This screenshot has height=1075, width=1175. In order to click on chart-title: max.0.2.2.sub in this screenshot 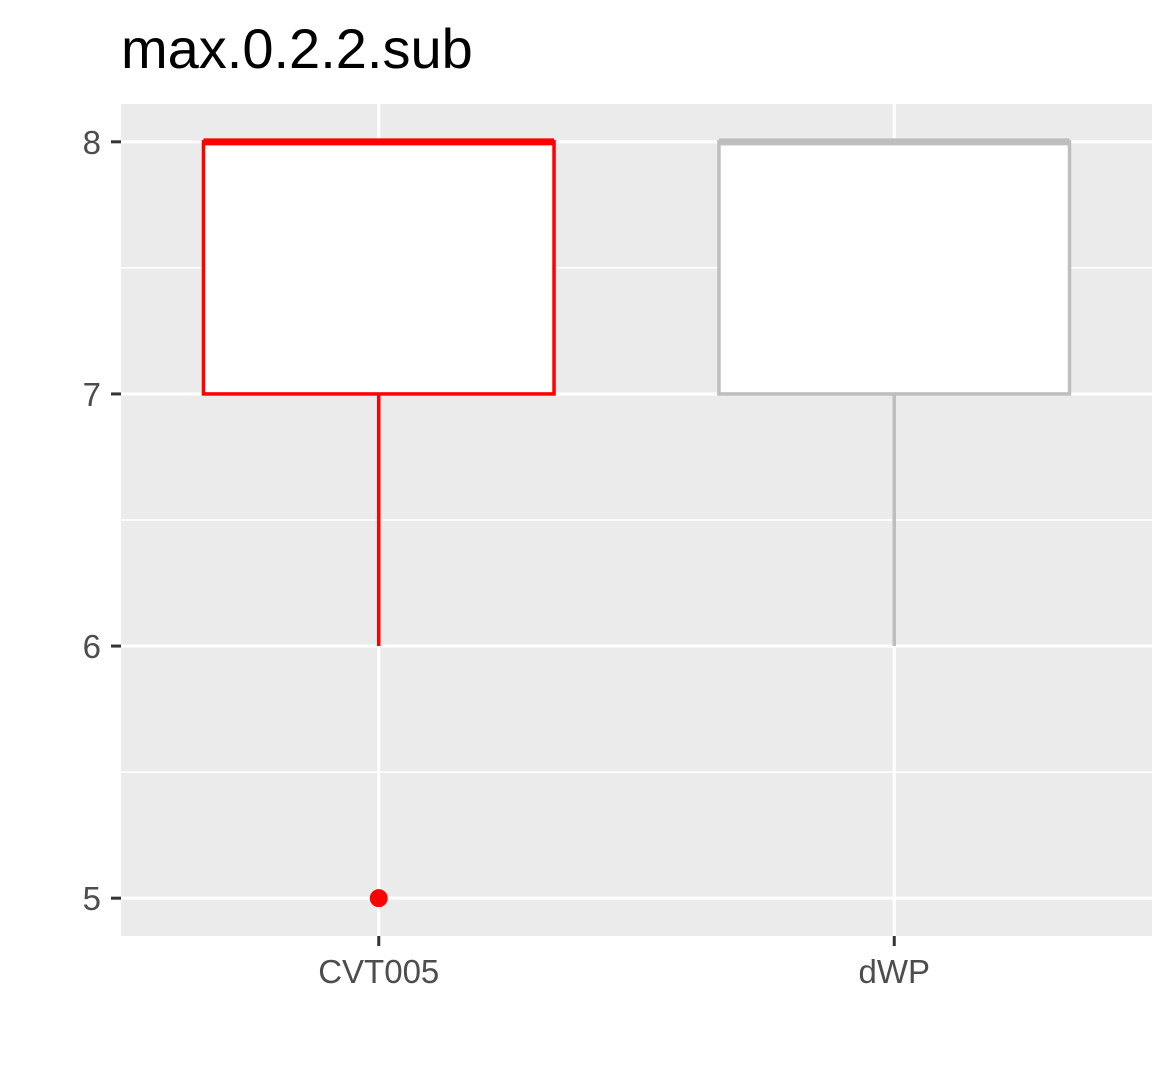, I will do `click(297, 48)`.